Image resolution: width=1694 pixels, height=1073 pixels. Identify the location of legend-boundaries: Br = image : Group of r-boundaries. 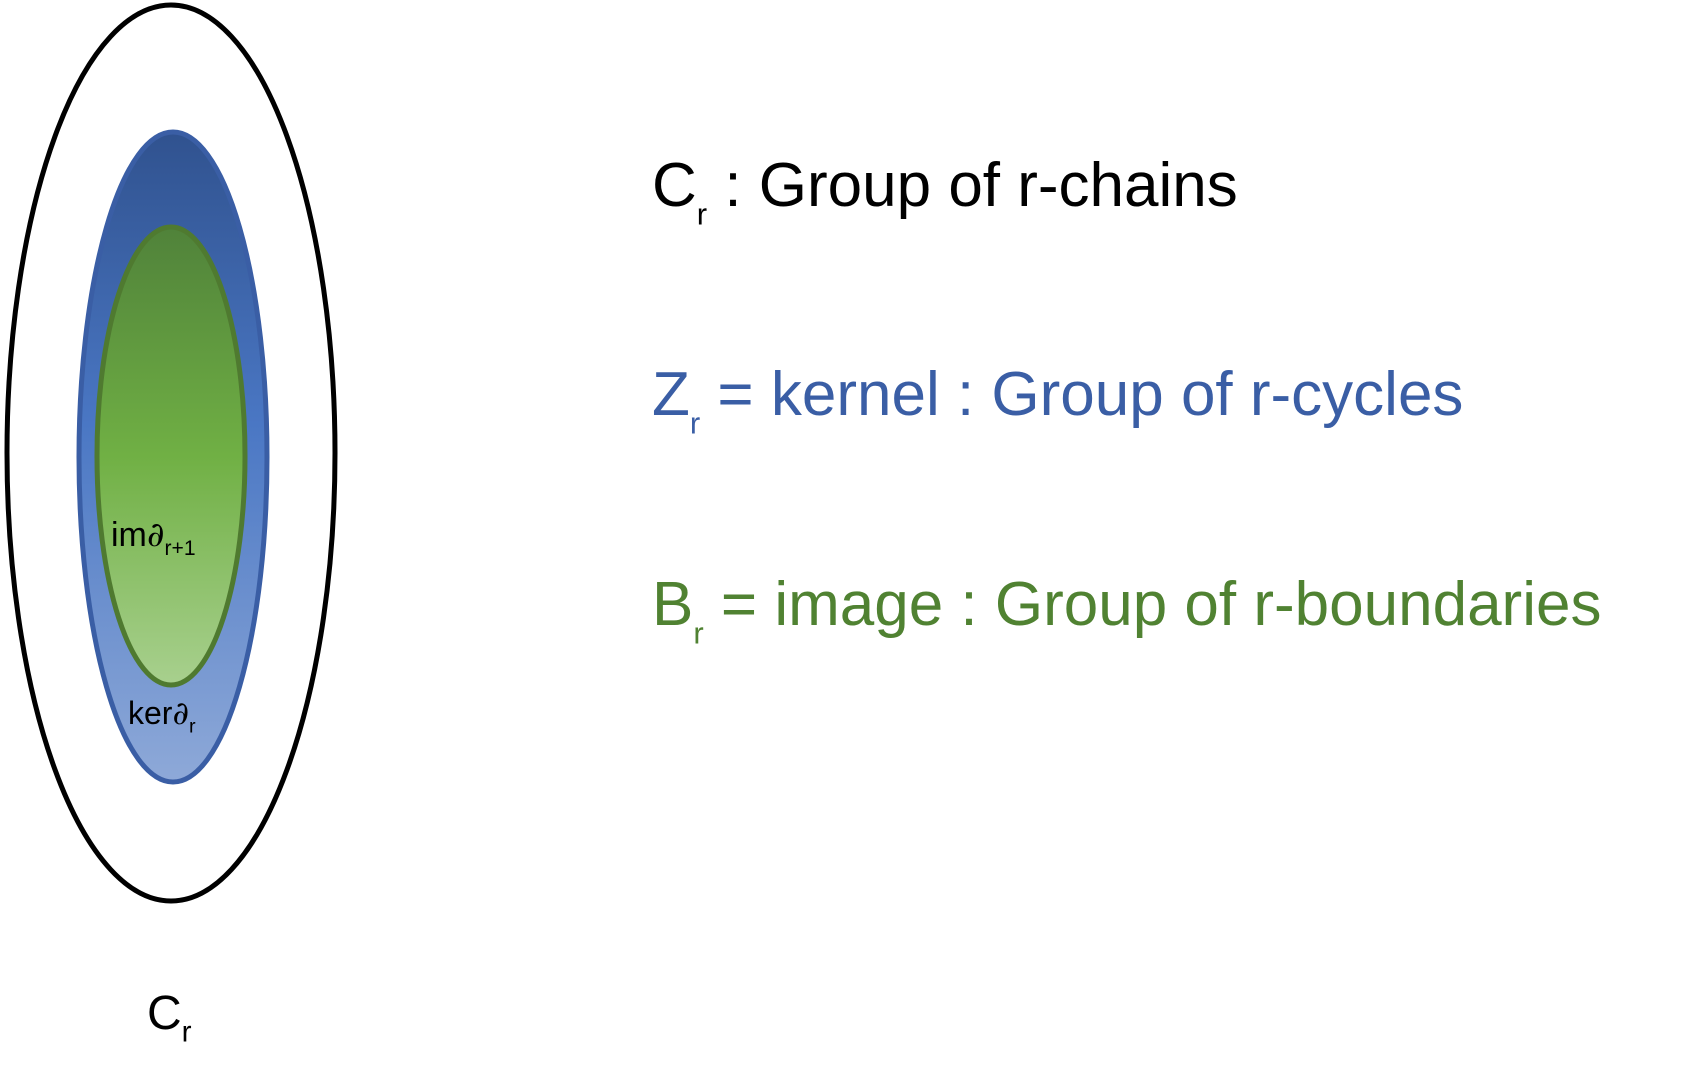
(1127, 610).